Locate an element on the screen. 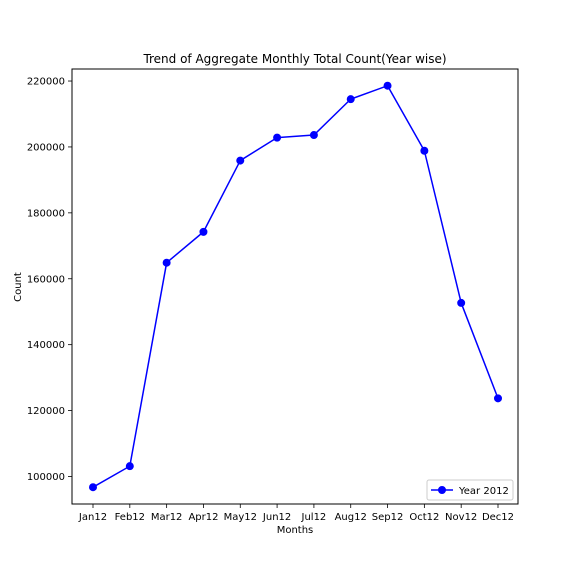 This screenshot has height=580, width=576. x-tick-label: May12 is located at coordinates (240, 517).